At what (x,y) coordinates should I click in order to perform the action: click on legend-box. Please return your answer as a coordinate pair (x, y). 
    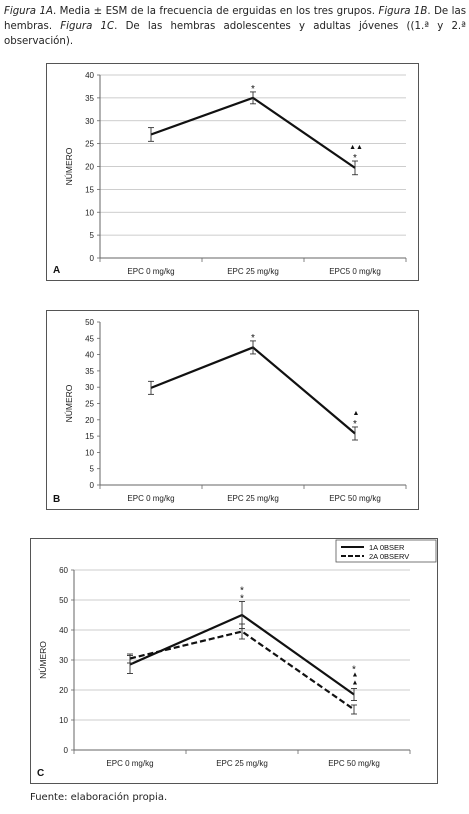
    Looking at the image, I should click on (386, 551).